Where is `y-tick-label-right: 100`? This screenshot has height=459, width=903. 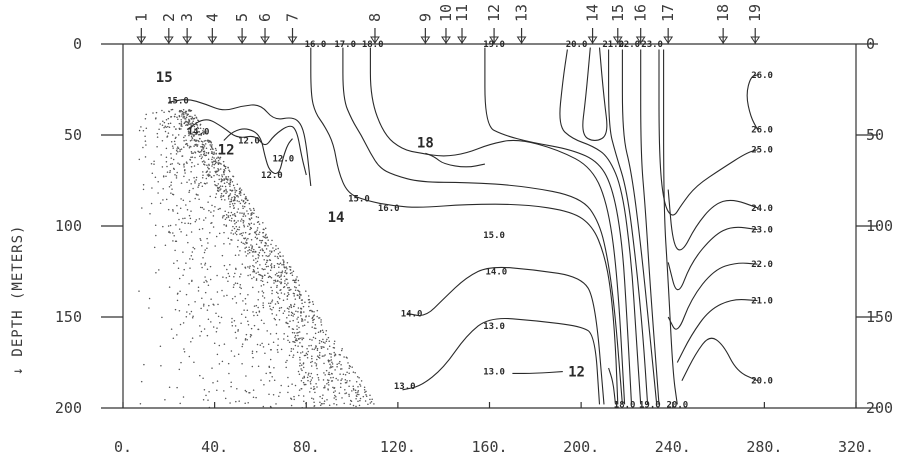 y-tick-label-right: 100 is located at coordinates (879, 226).